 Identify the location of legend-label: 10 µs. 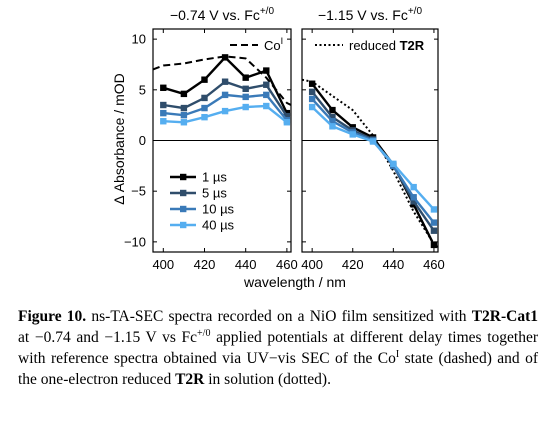
(218, 209).